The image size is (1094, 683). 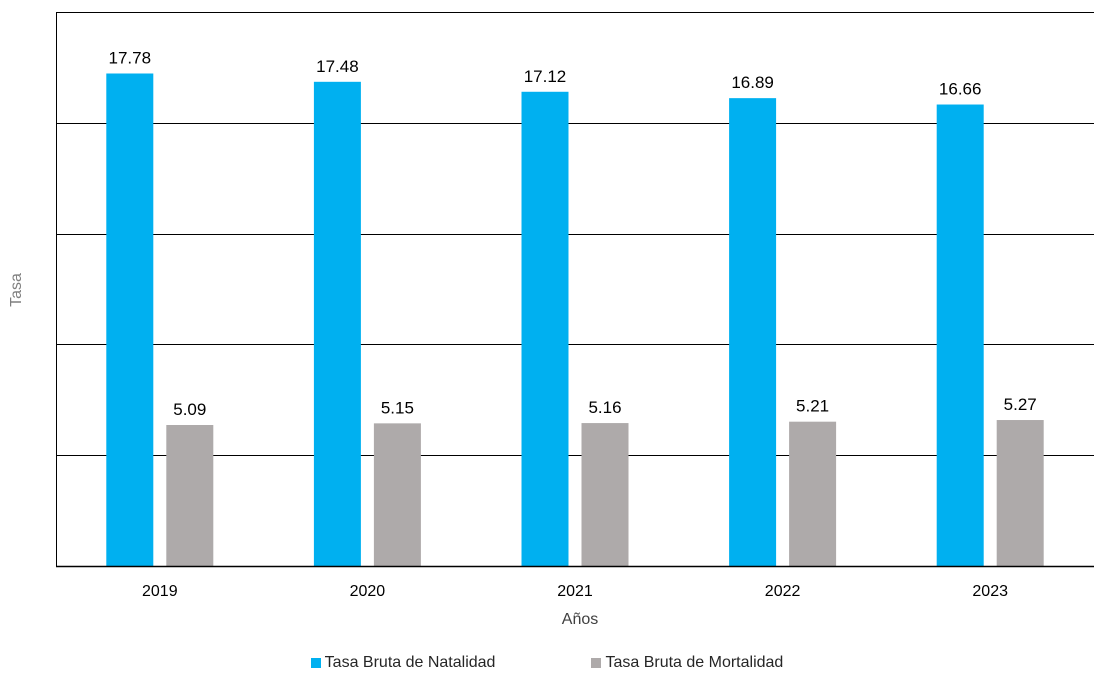 I want to click on bar-tasa-bruta-de-natalidad-2023, so click(x=960, y=335).